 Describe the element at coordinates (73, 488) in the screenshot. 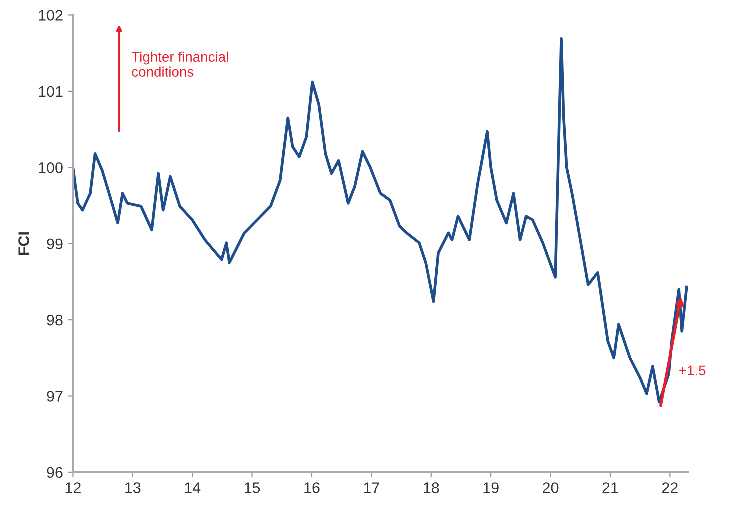

I see `x-tick-label: 12` at that location.